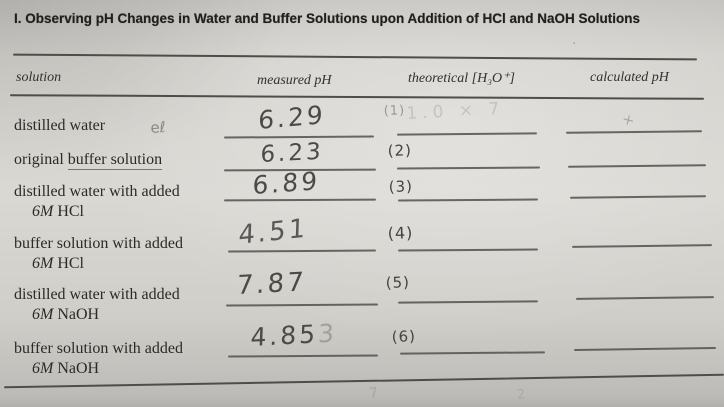 Image resolution: width=724 pixels, height=407 pixels. Describe the element at coordinates (628, 120) in the screenshot. I see `pencil-mark: +` at that location.